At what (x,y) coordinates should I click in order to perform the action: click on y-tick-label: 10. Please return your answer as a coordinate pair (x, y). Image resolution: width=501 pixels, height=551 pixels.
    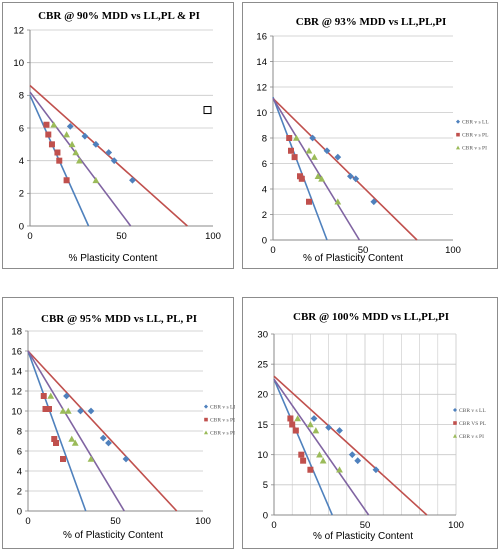
    Looking at the image, I should click on (18, 63).